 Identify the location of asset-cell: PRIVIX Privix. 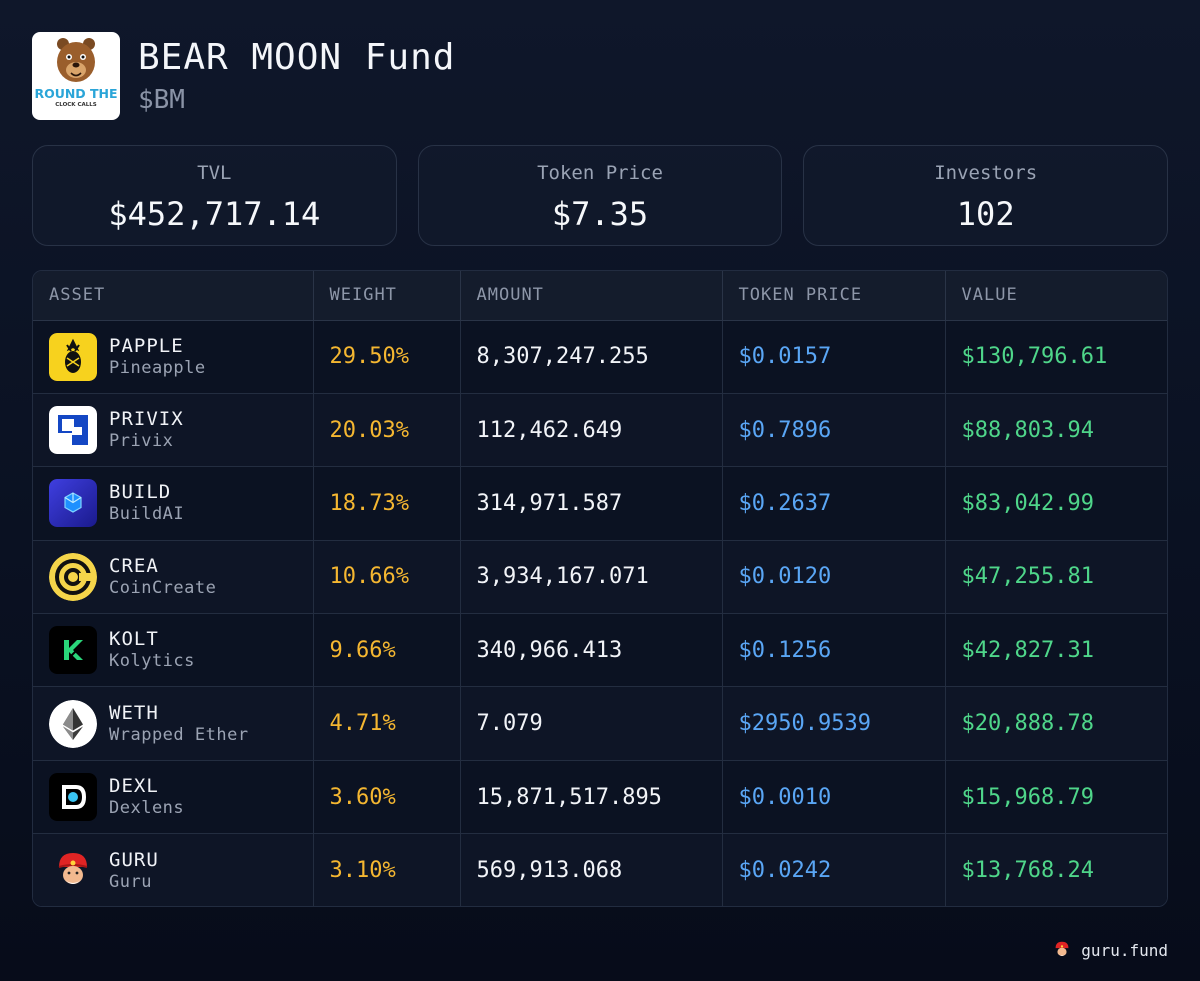
(173, 430).